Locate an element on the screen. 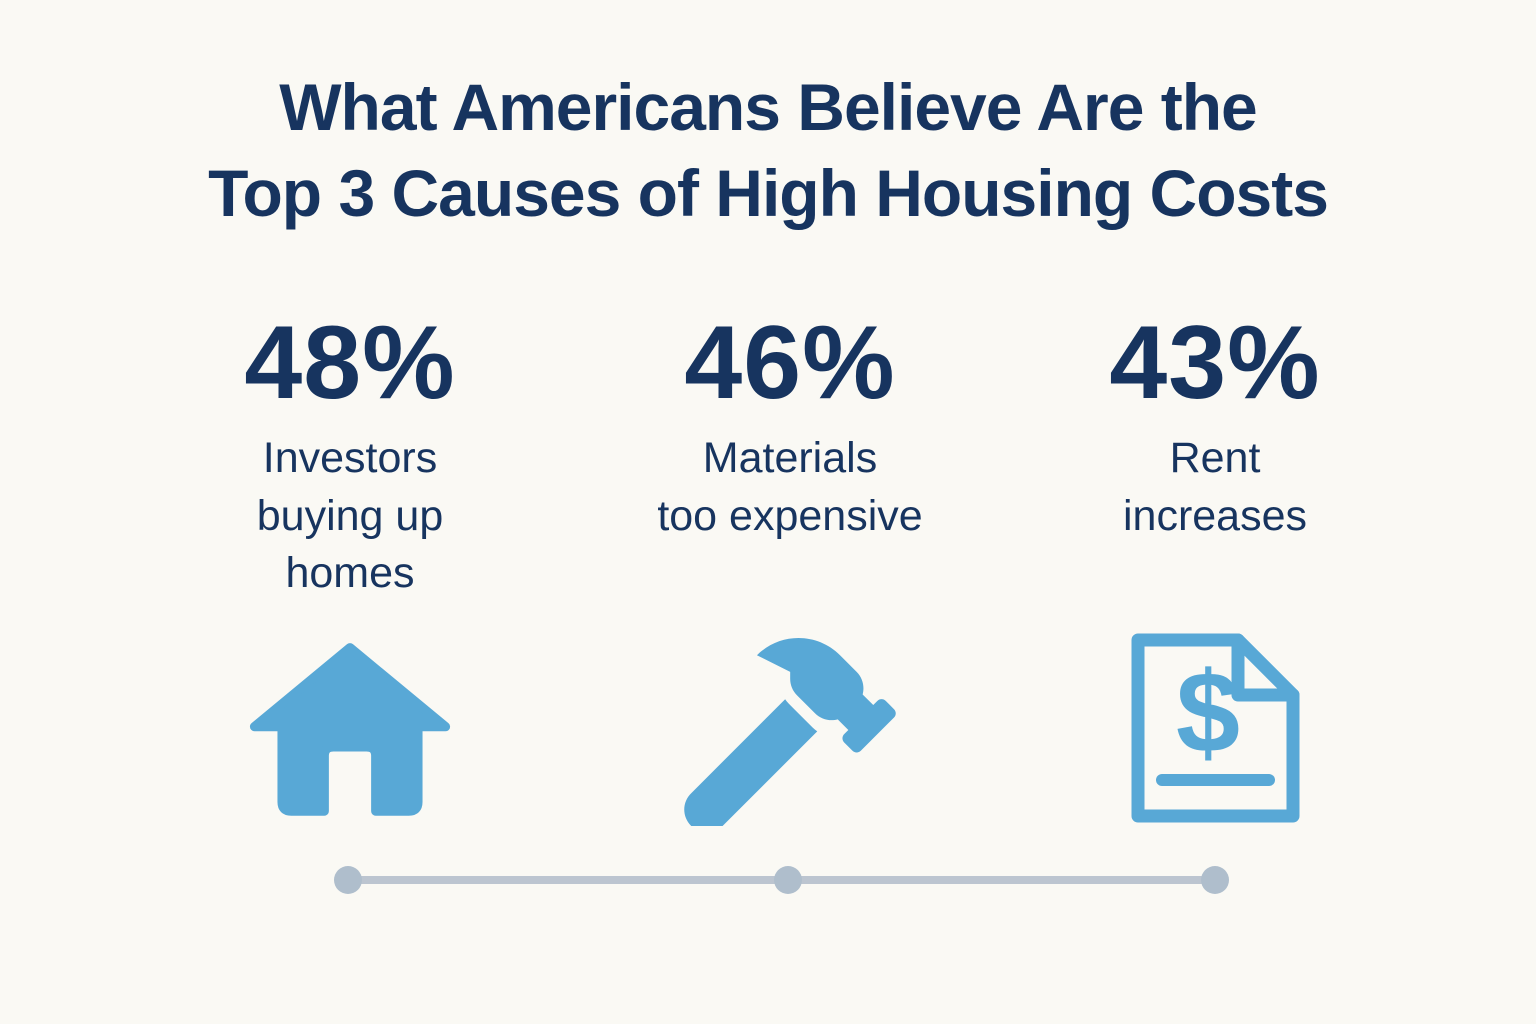 This screenshot has height=1024, width=1536. stat-label: Rent increases is located at coordinates (1215, 487).